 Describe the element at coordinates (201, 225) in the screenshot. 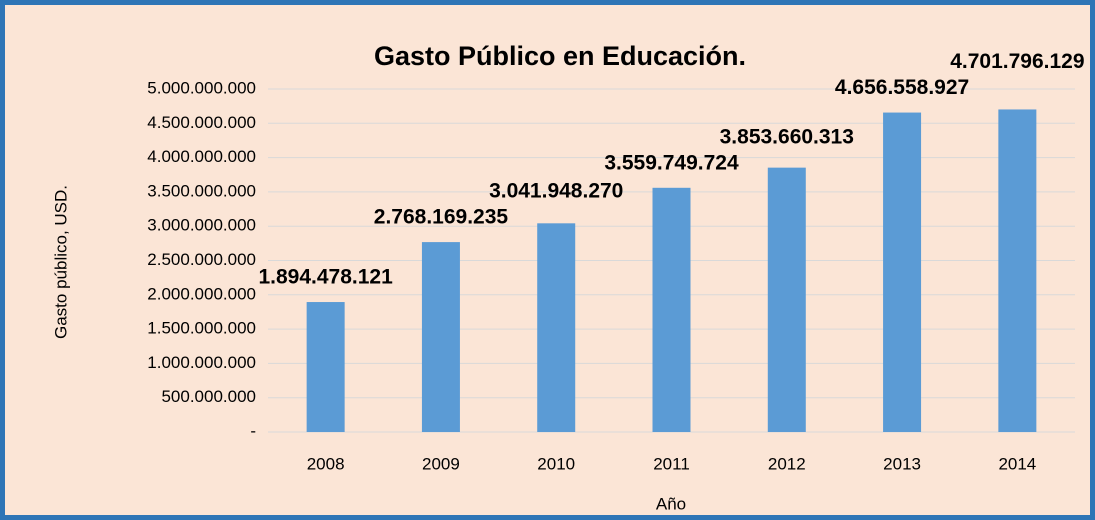

I see `y-tick-label: 3.000.000.000` at that location.